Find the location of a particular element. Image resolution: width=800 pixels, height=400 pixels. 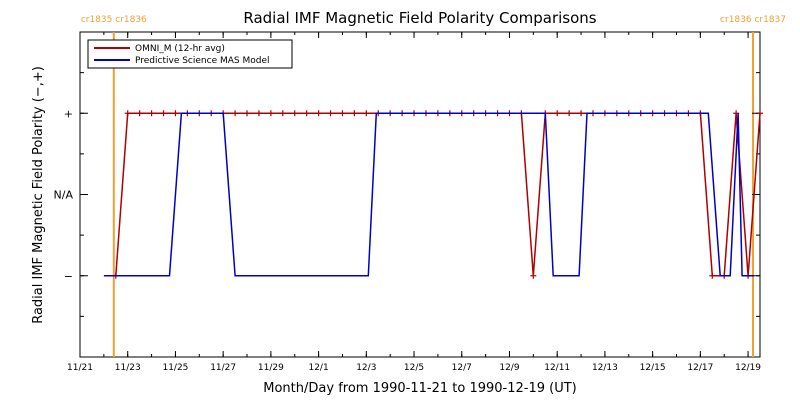

y-tick-label: N/A is located at coordinates (64, 195).